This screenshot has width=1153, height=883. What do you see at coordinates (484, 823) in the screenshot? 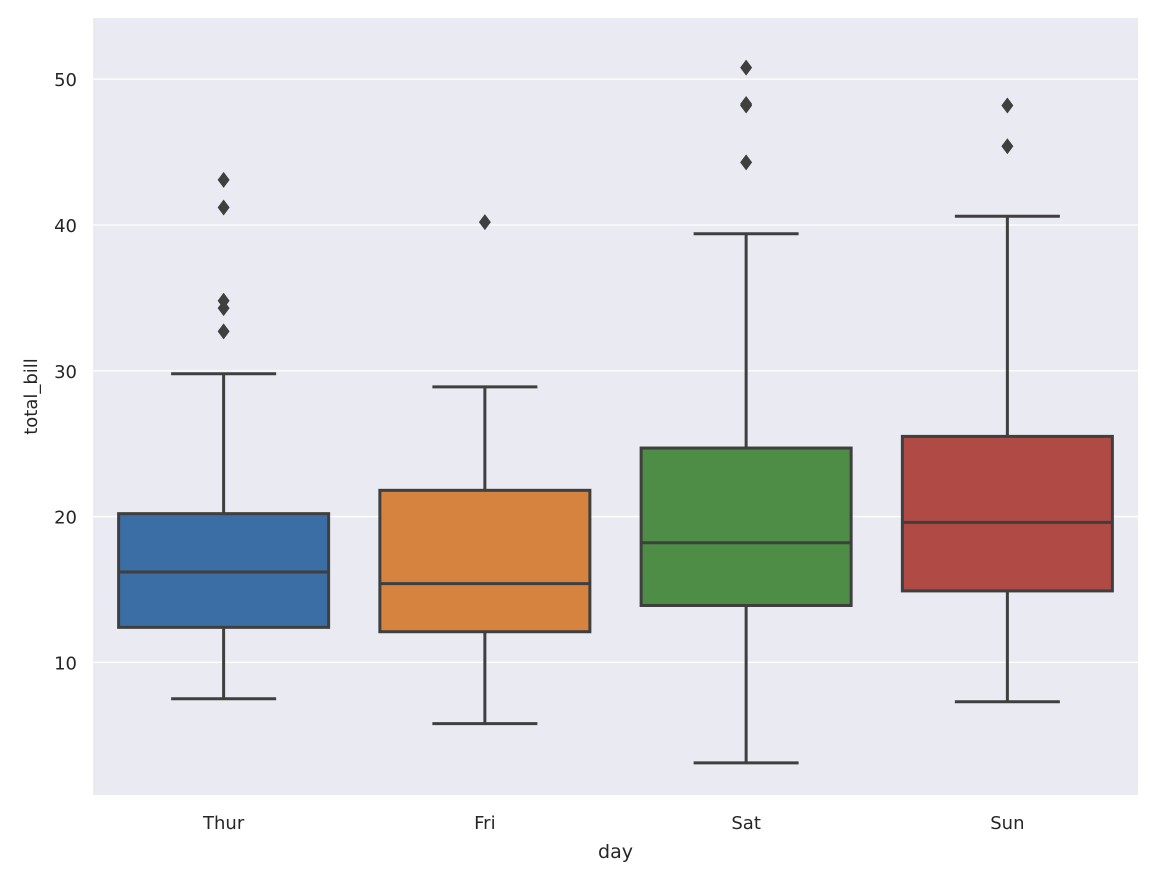
I see `x-tick-label: Fri` at bounding box center [484, 823].